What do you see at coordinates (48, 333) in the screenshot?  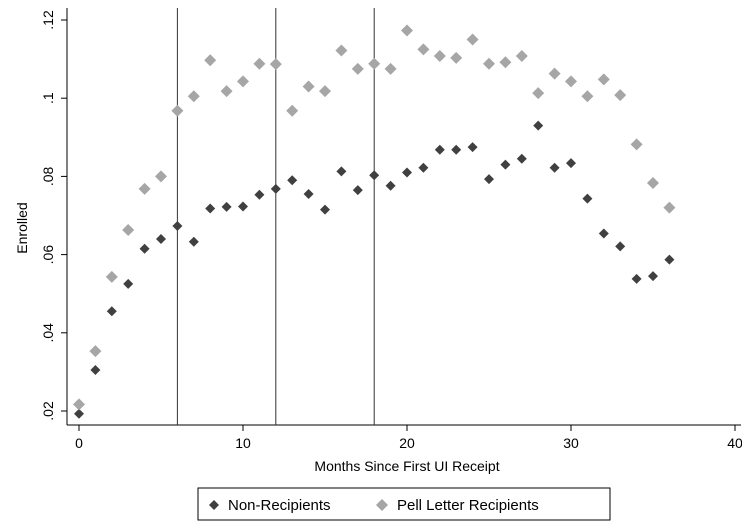 I see `y-tick-label: .04` at bounding box center [48, 333].